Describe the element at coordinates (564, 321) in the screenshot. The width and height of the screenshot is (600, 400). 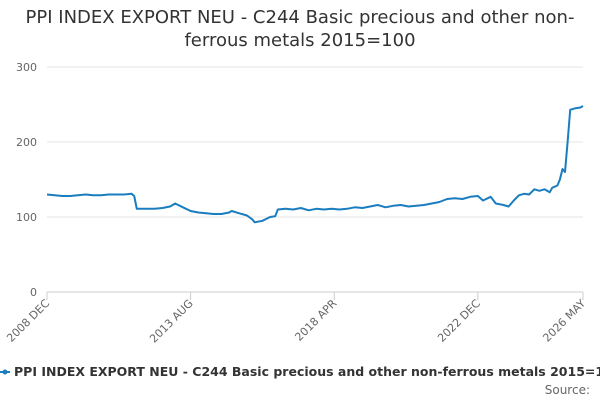
I see `x-tick-label: 2026 MAY` at that location.